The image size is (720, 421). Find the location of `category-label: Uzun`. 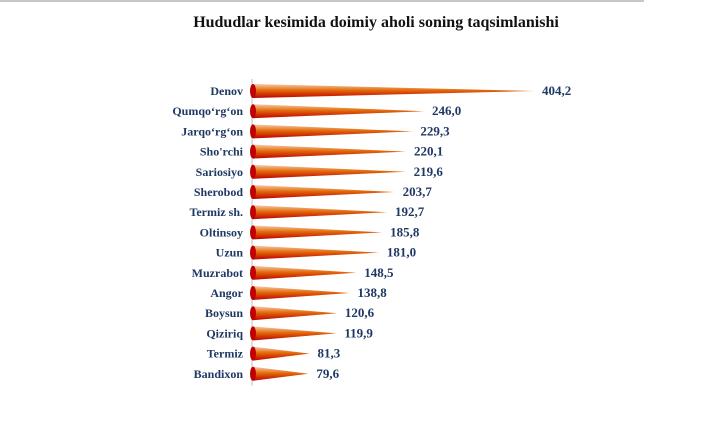

category-label: Uzun is located at coordinates (230, 253).